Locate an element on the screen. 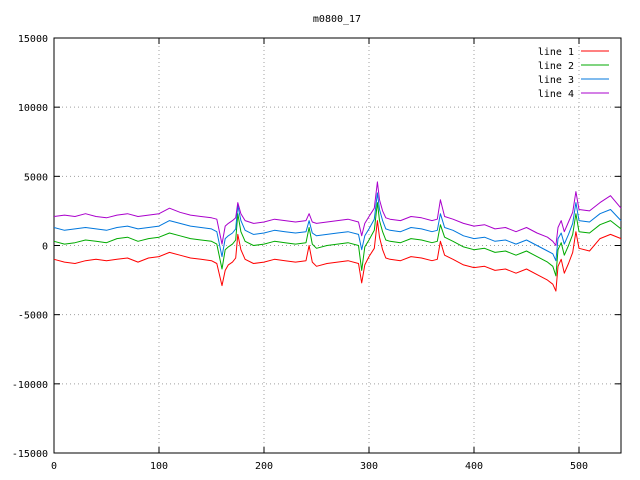  x-tick-label: 300 is located at coordinates (369, 466).